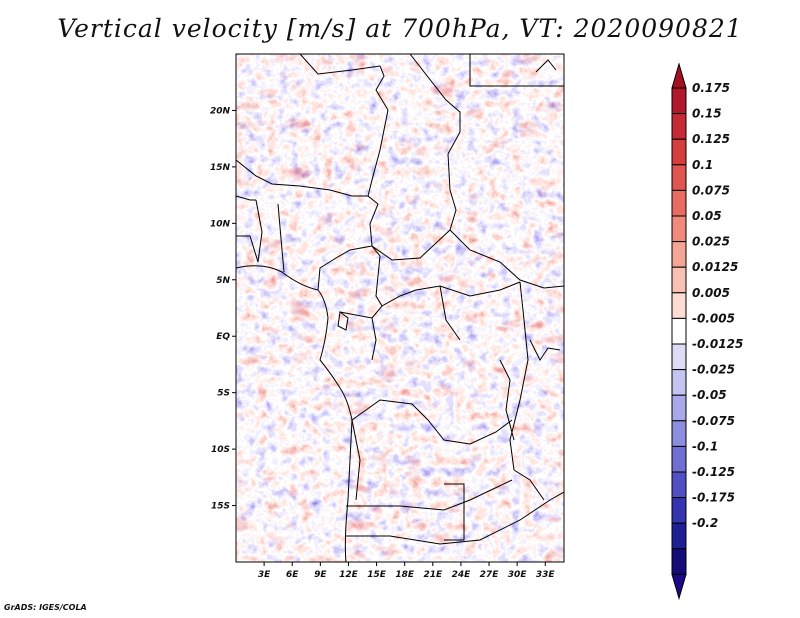  I want to click on colorbar-label: 0.125, so click(711, 139).